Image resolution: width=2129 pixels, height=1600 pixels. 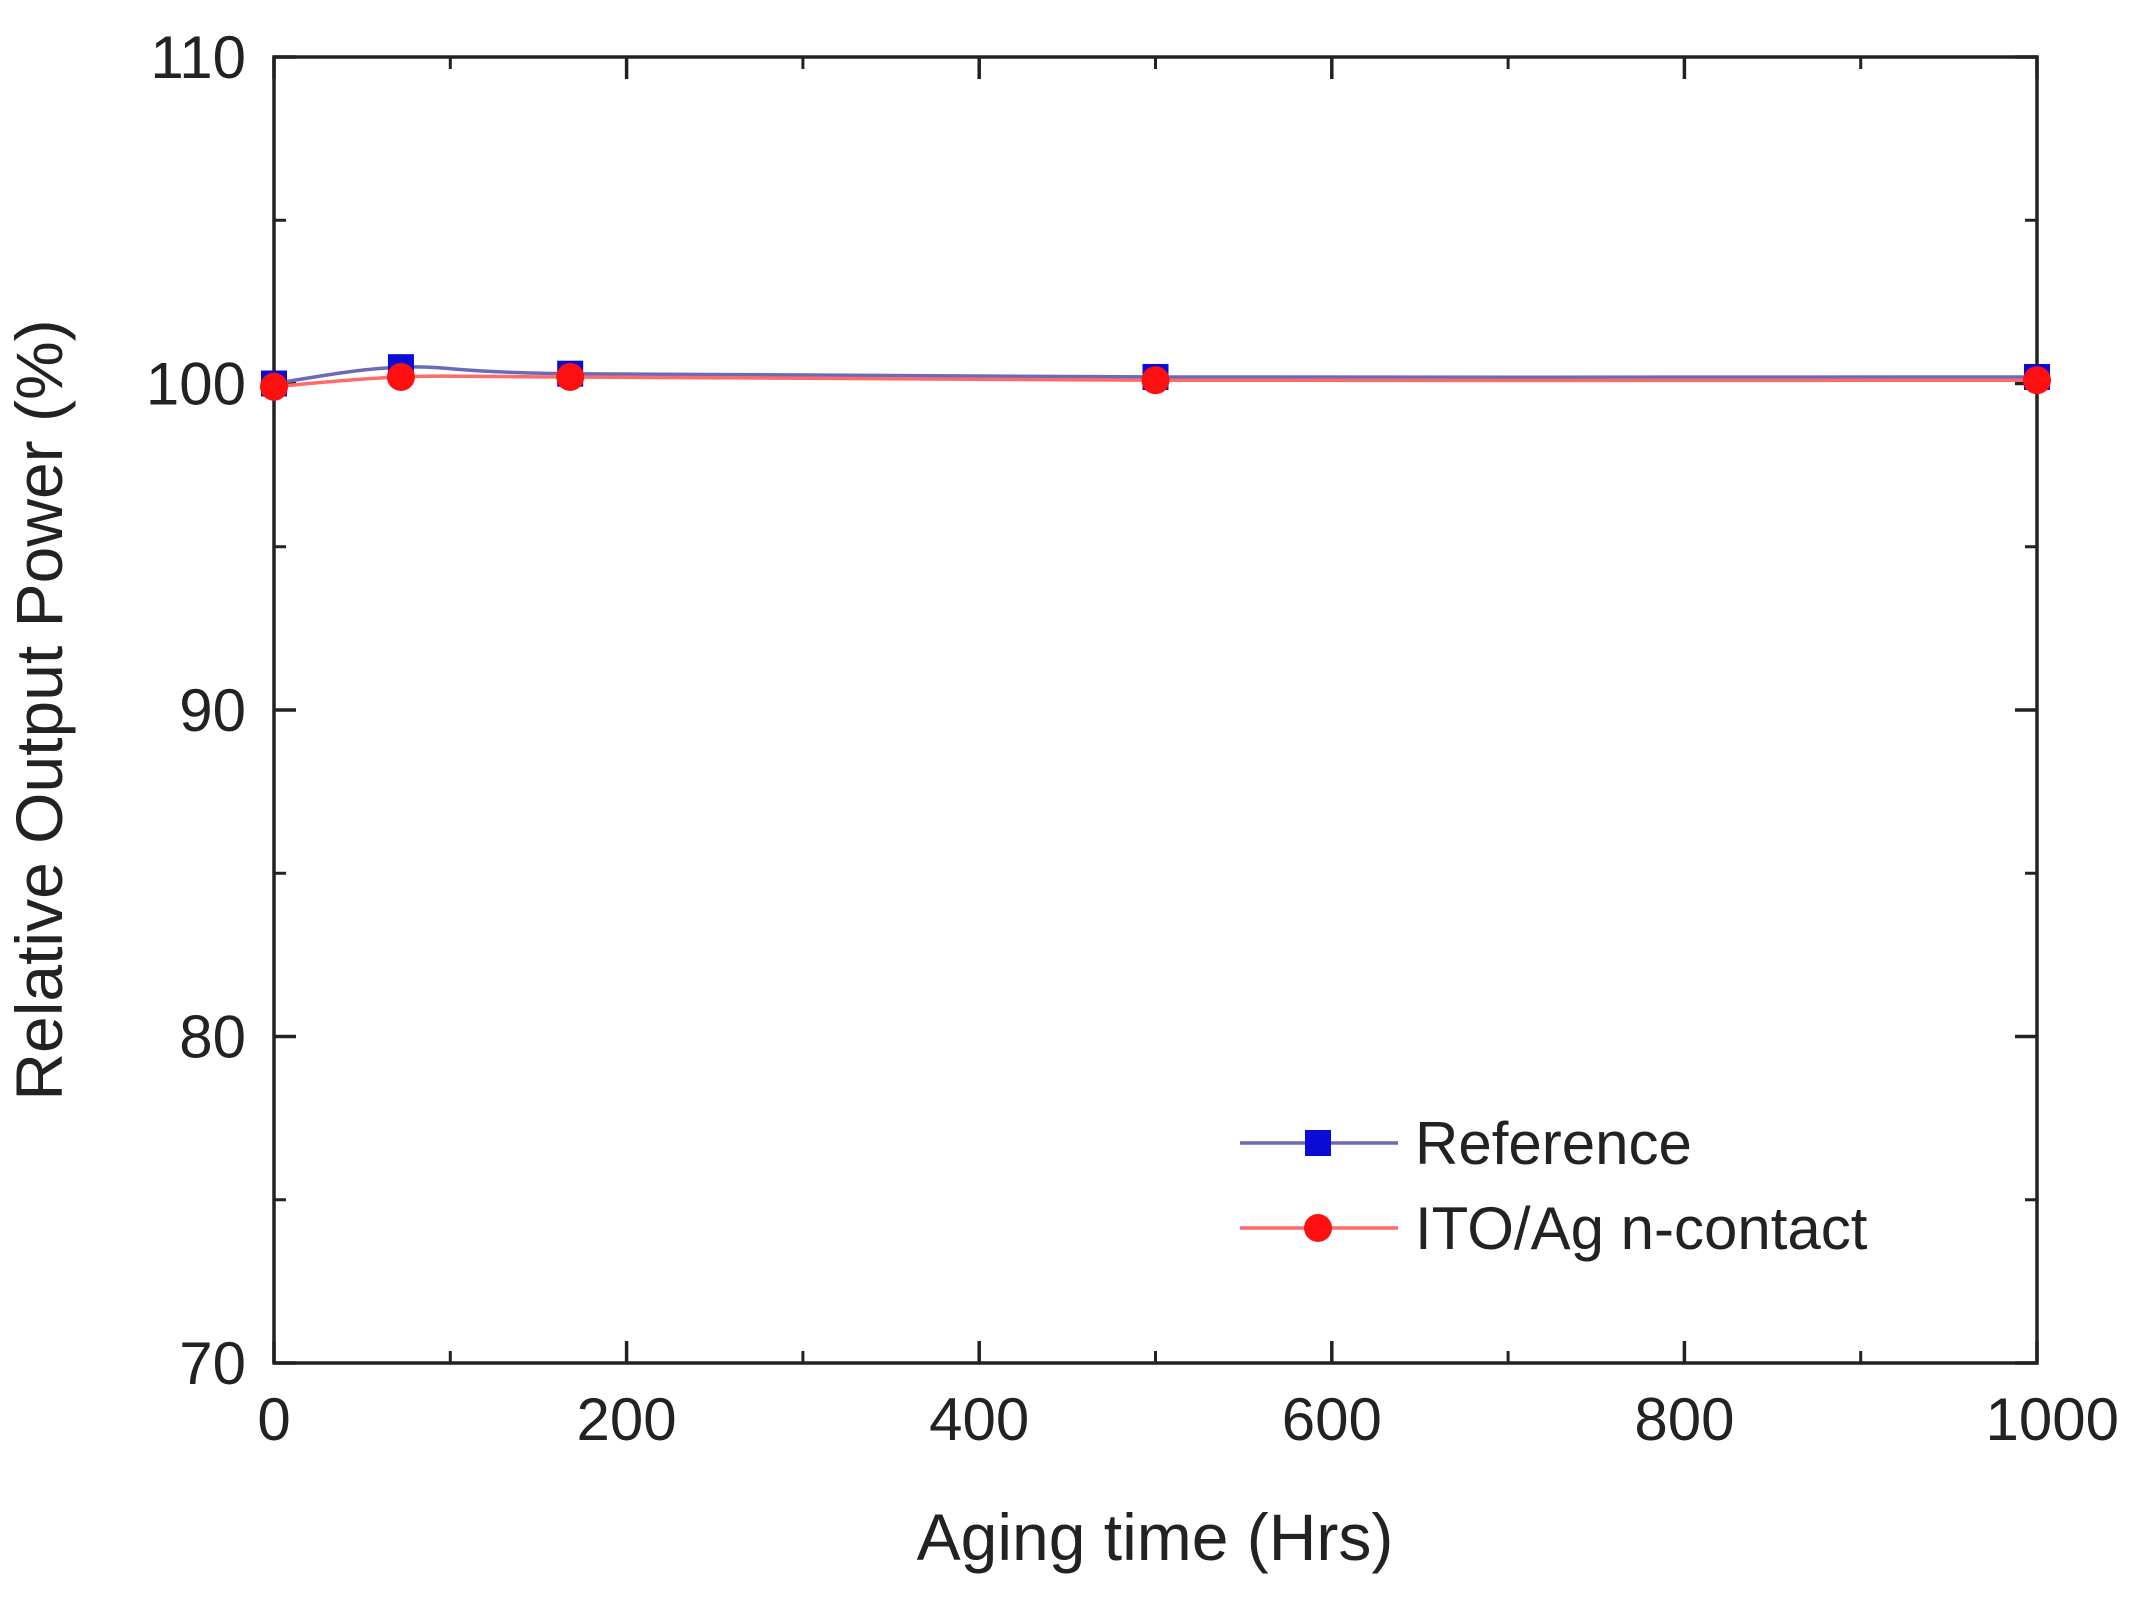 I want to click on y-tick-label: 80, so click(x=212, y=1037).